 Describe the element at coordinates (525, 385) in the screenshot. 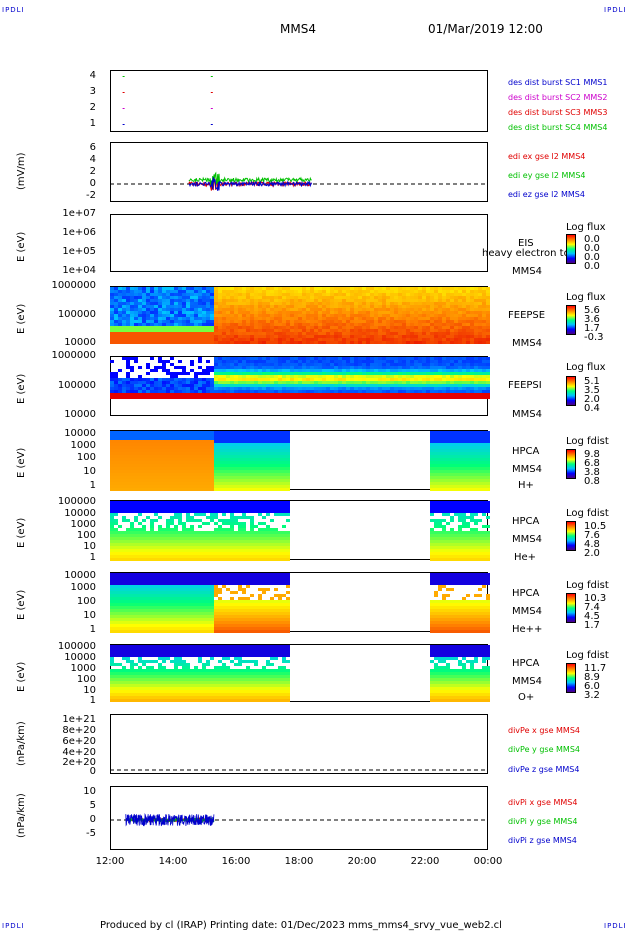

I see `panel-label-feepsi: FEEPSI` at that location.